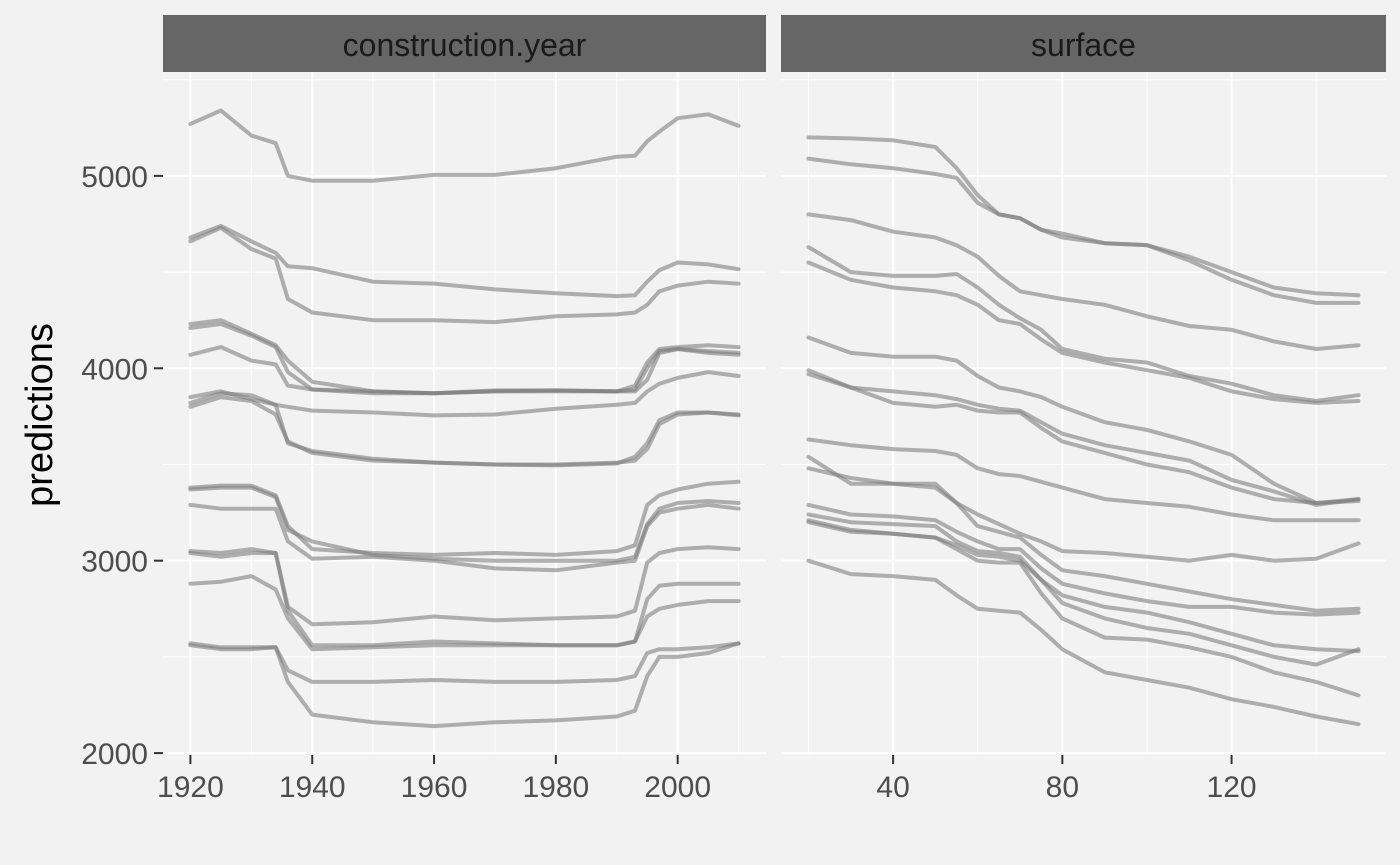 The image size is (1400, 865). What do you see at coordinates (892, 787) in the screenshot?
I see `x-tick-label: 40` at bounding box center [892, 787].